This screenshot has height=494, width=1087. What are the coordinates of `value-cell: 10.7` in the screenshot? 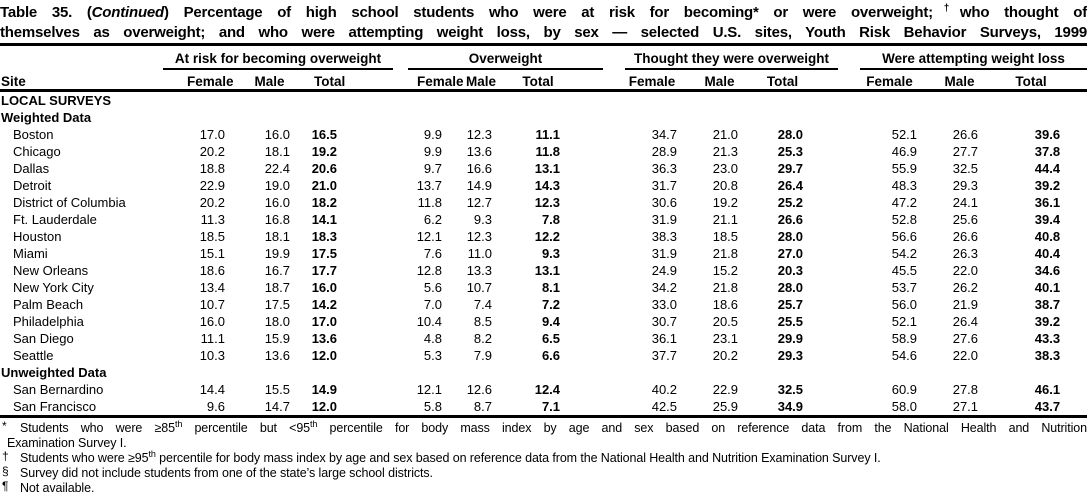 It's located at (479, 287).